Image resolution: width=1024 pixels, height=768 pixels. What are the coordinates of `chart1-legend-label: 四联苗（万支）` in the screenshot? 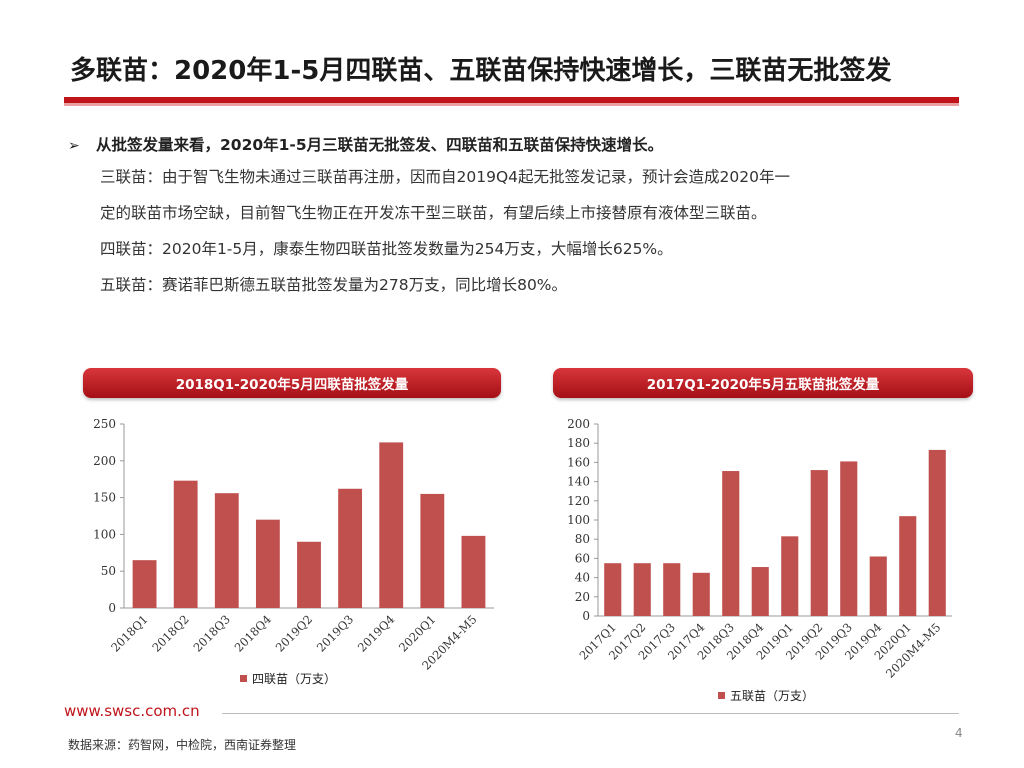 It's located at (294, 679).